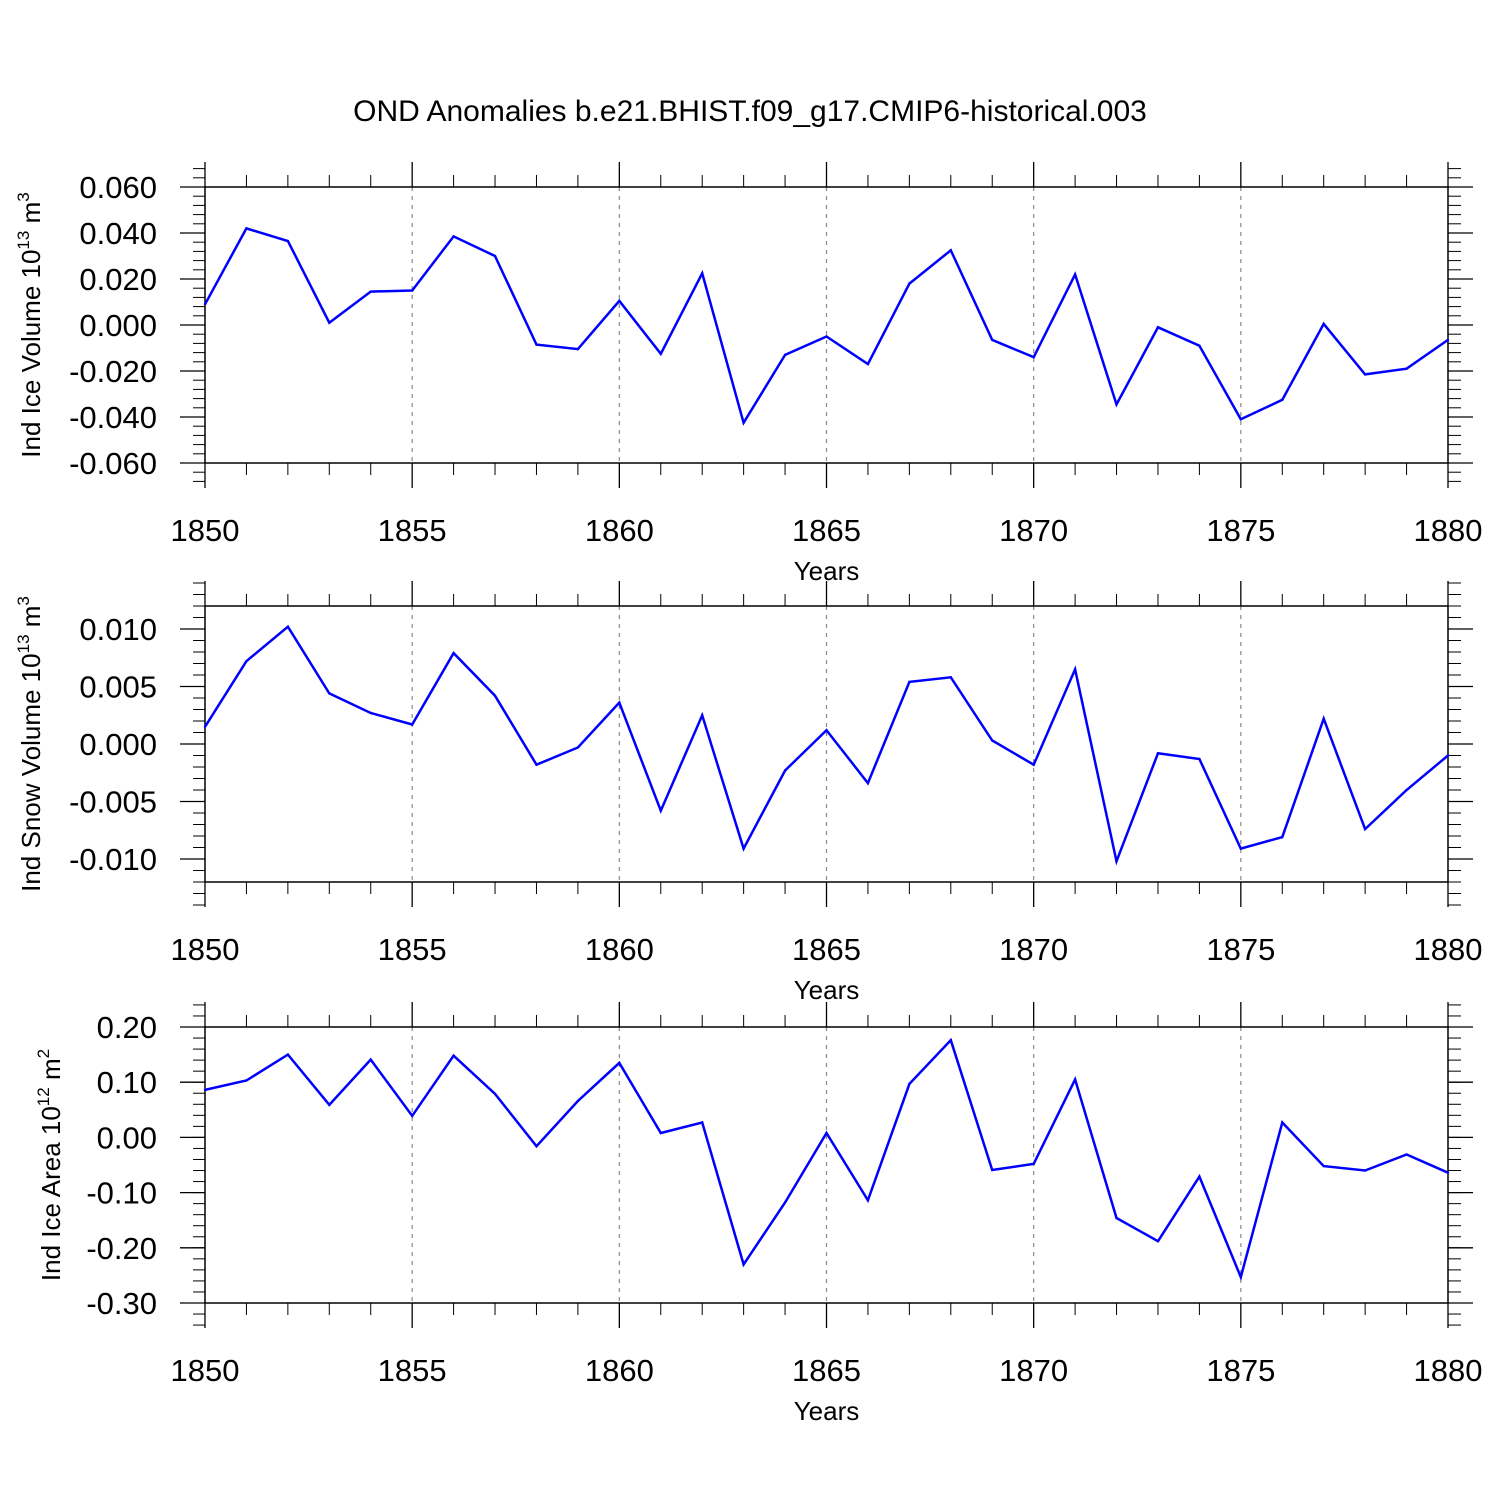  What do you see at coordinates (827, 990) in the screenshot?
I see `x-axis-label: Years` at bounding box center [827, 990].